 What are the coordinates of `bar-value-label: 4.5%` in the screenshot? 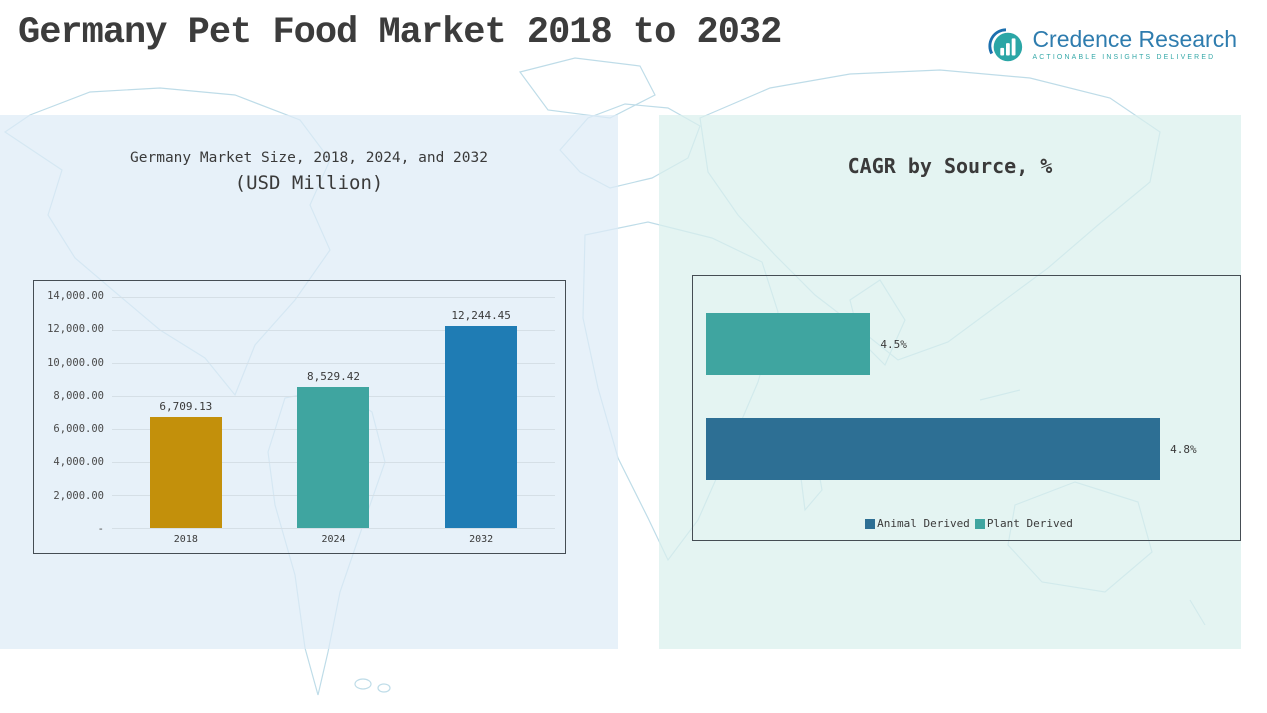 It's located at (893, 344).